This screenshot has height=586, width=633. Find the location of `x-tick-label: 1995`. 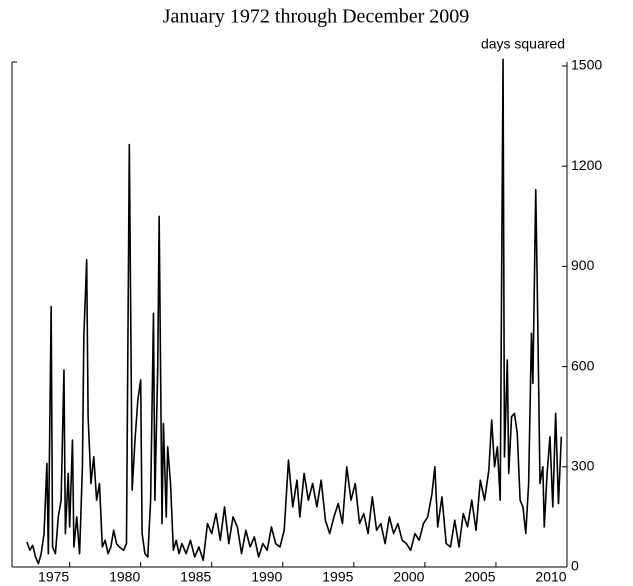

x-tick-label: 1995 is located at coordinates (337, 577).